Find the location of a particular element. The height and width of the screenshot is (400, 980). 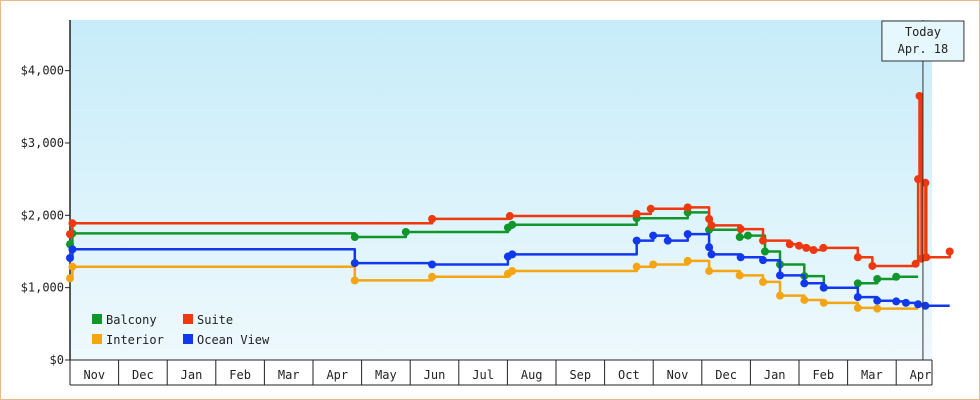

y-tick-label: $4,000 is located at coordinates (42, 71).